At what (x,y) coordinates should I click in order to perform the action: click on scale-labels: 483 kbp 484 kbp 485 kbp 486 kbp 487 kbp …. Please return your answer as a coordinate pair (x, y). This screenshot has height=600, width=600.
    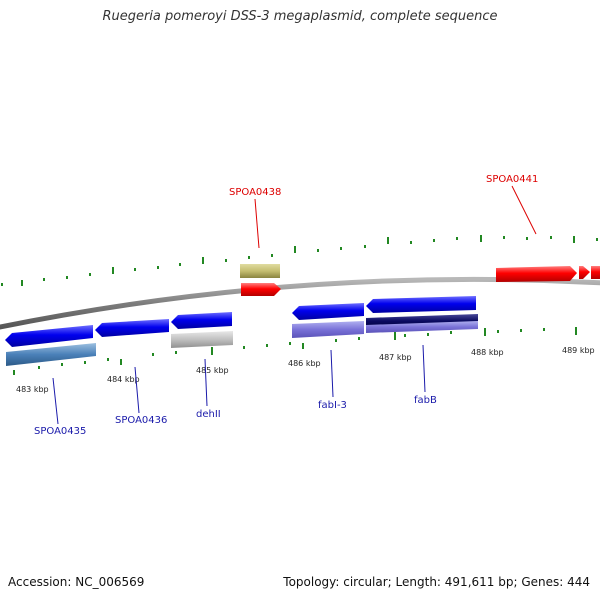
    Looking at the image, I should click on (305, 370).